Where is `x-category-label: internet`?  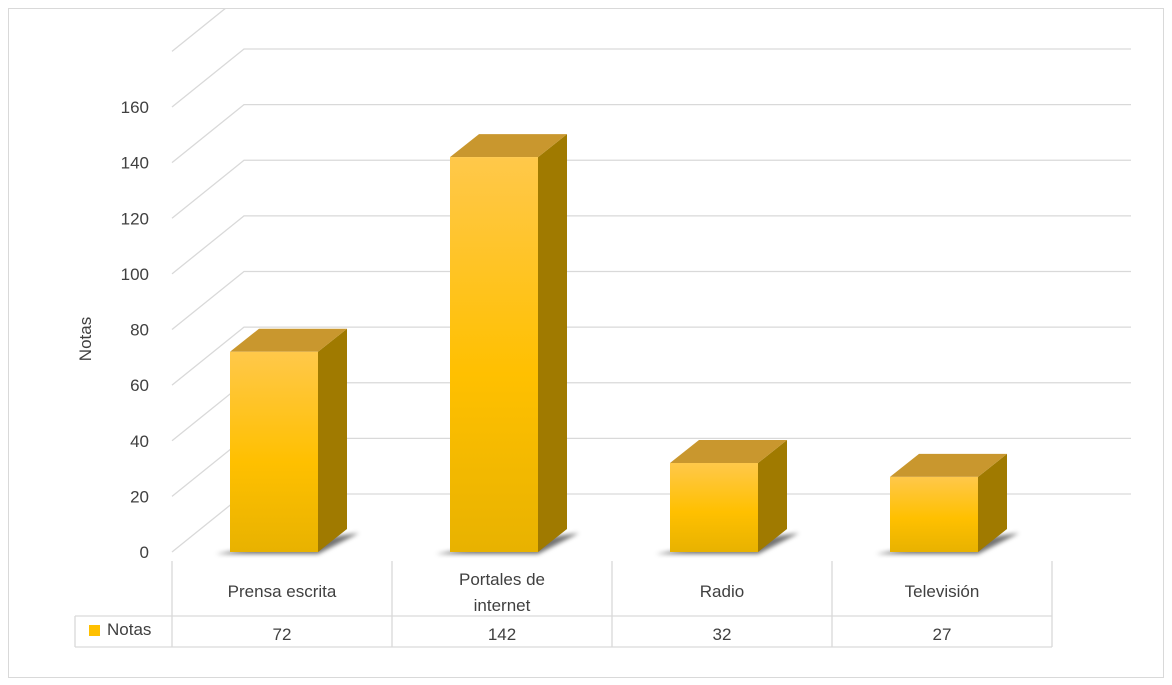
x-category-label: internet is located at coordinates (502, 605).